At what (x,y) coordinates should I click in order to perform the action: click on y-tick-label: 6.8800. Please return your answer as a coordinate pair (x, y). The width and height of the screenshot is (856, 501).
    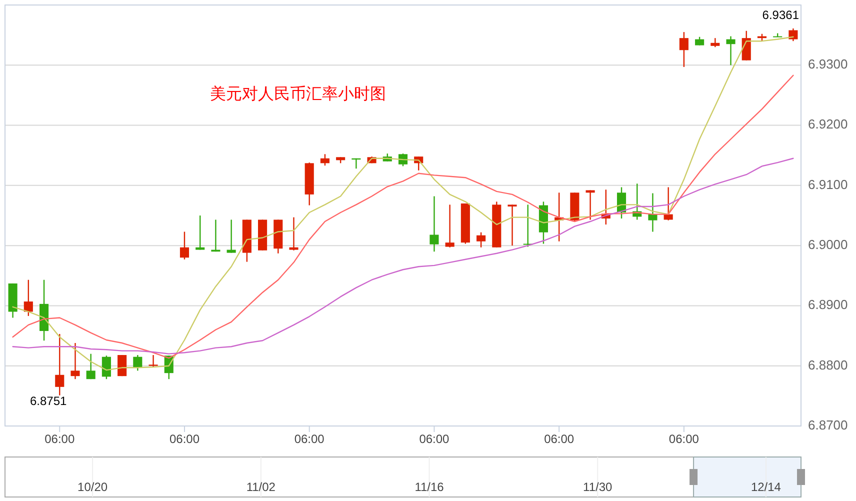
    Looking at the image, I should click on (828, 364).